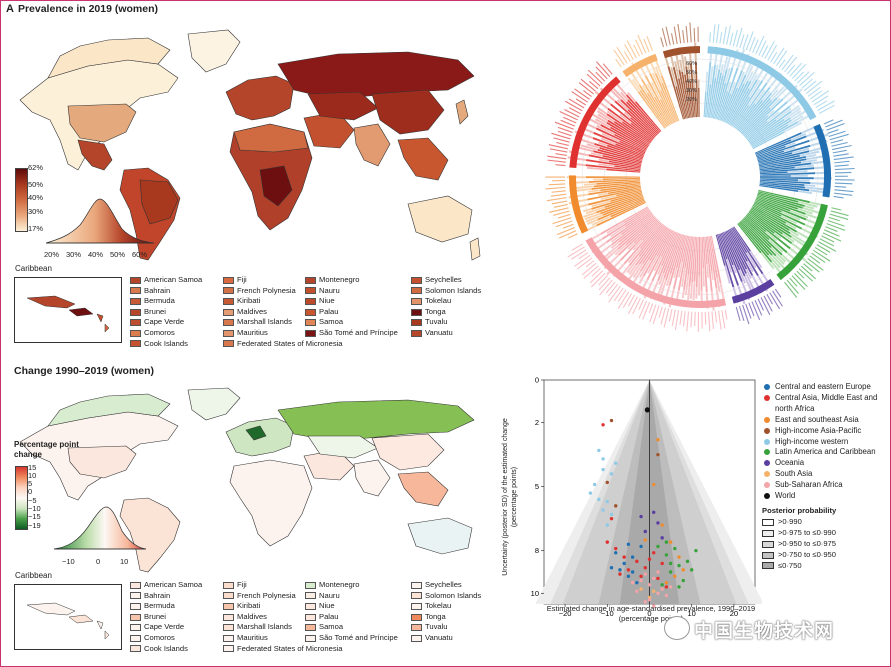  I want to click on posterior-item: ≤0·750, so click(799, 566).